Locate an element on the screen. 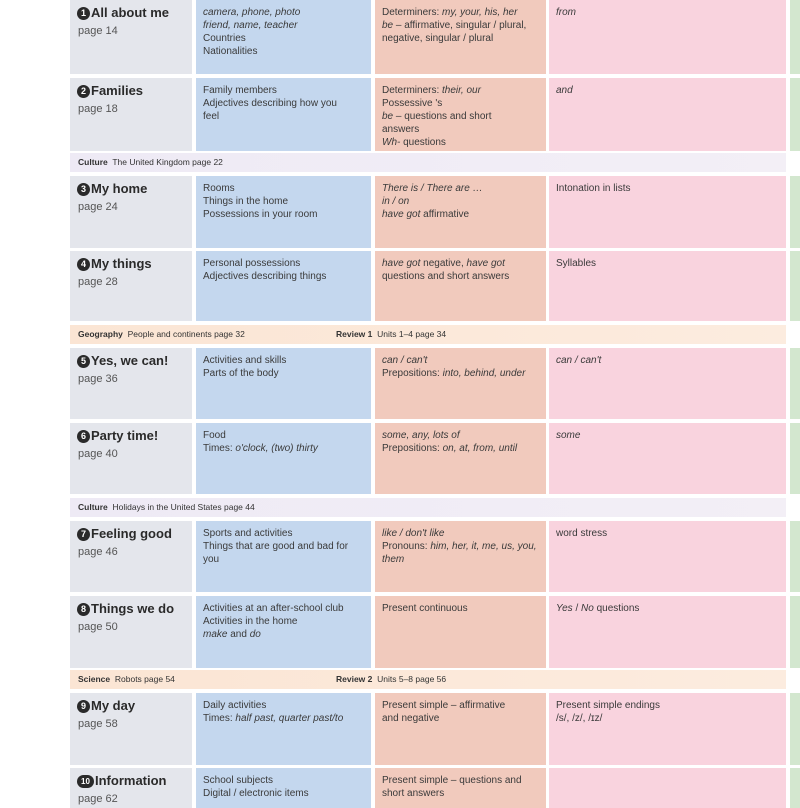  text-segment: friend, name, teacher is located at coordinates (250, 25).